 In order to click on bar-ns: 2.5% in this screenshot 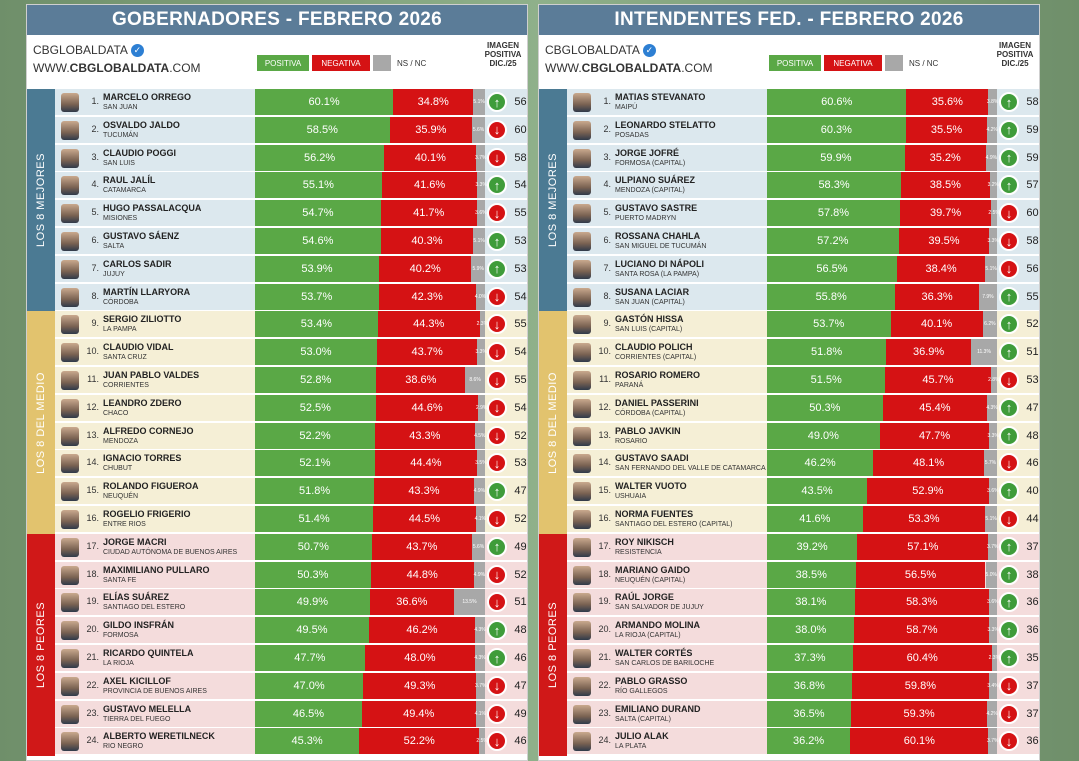, I will do `click(482, 741)`.